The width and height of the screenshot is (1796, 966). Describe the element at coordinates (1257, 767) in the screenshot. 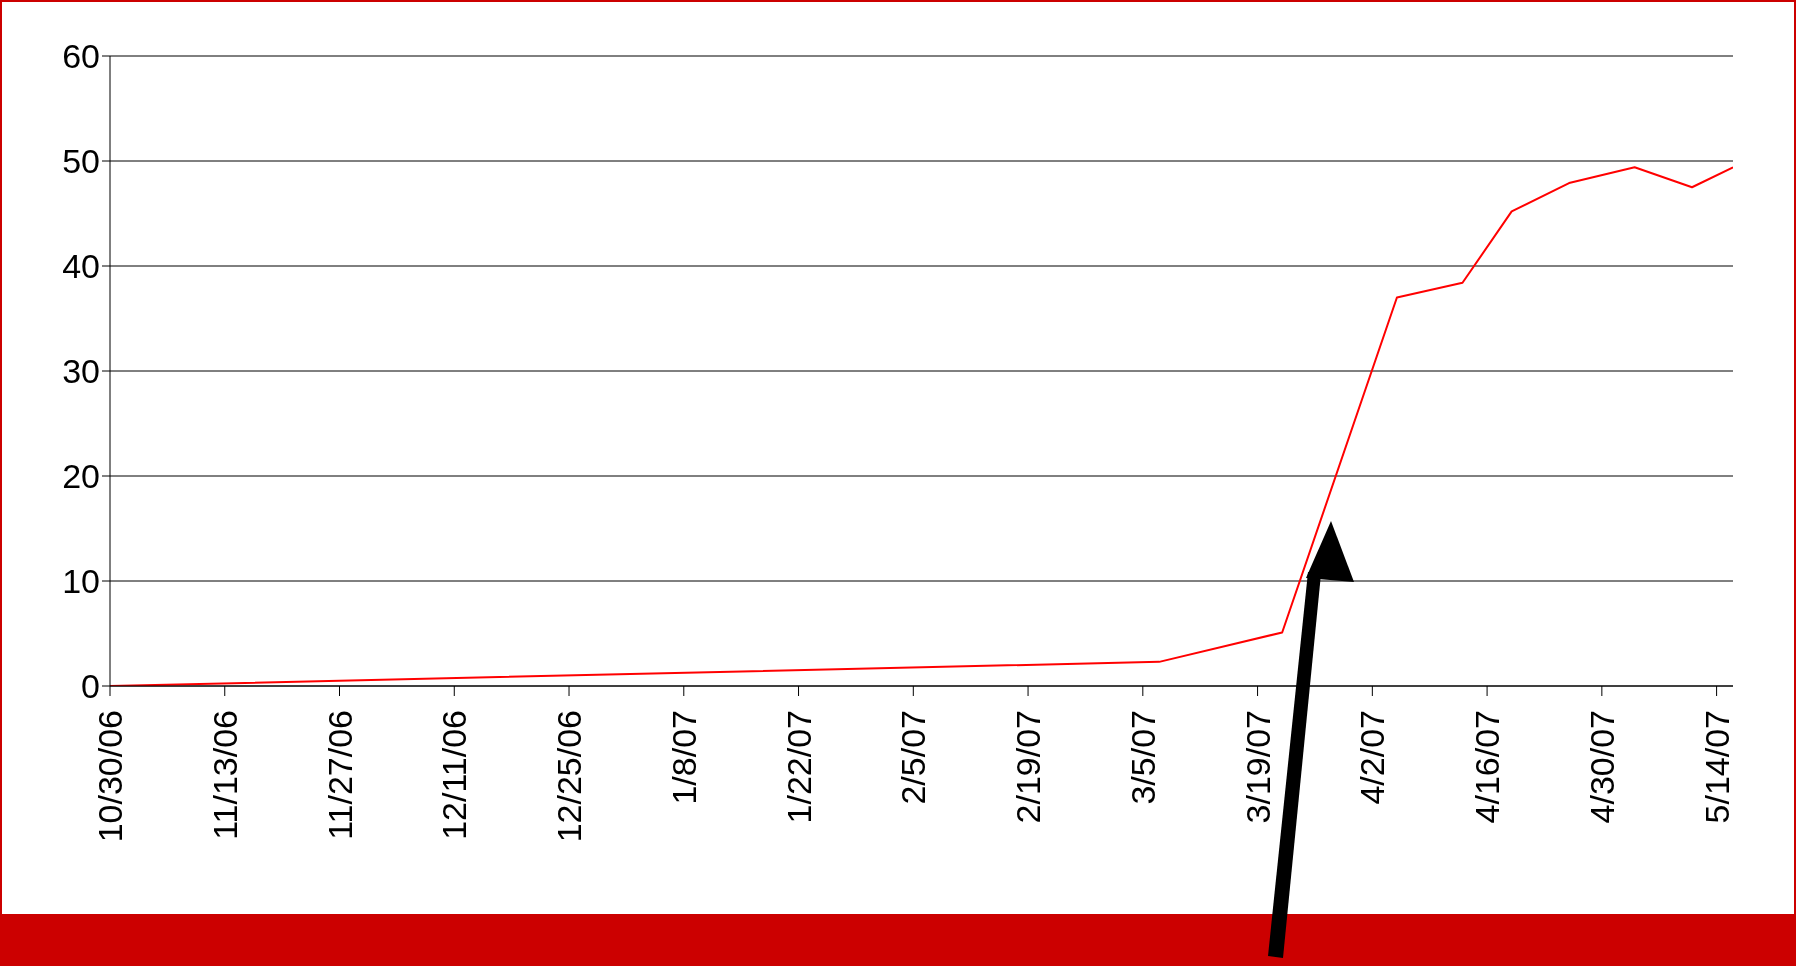

I see `x-tick-label: 3/19/07` at that location.